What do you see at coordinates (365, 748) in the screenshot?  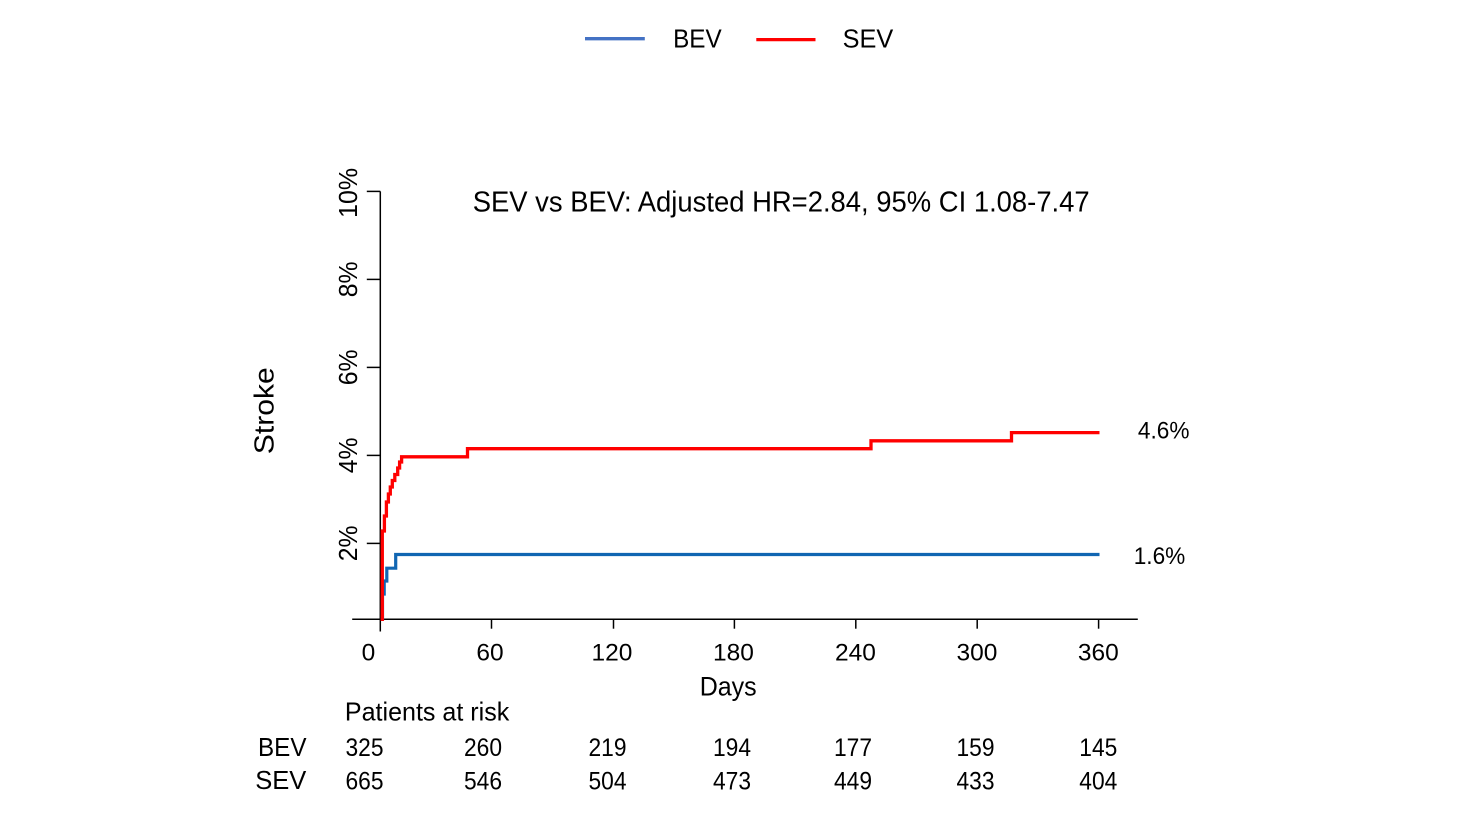 I see `svg-text: 325` at bounding box center [365, 748].